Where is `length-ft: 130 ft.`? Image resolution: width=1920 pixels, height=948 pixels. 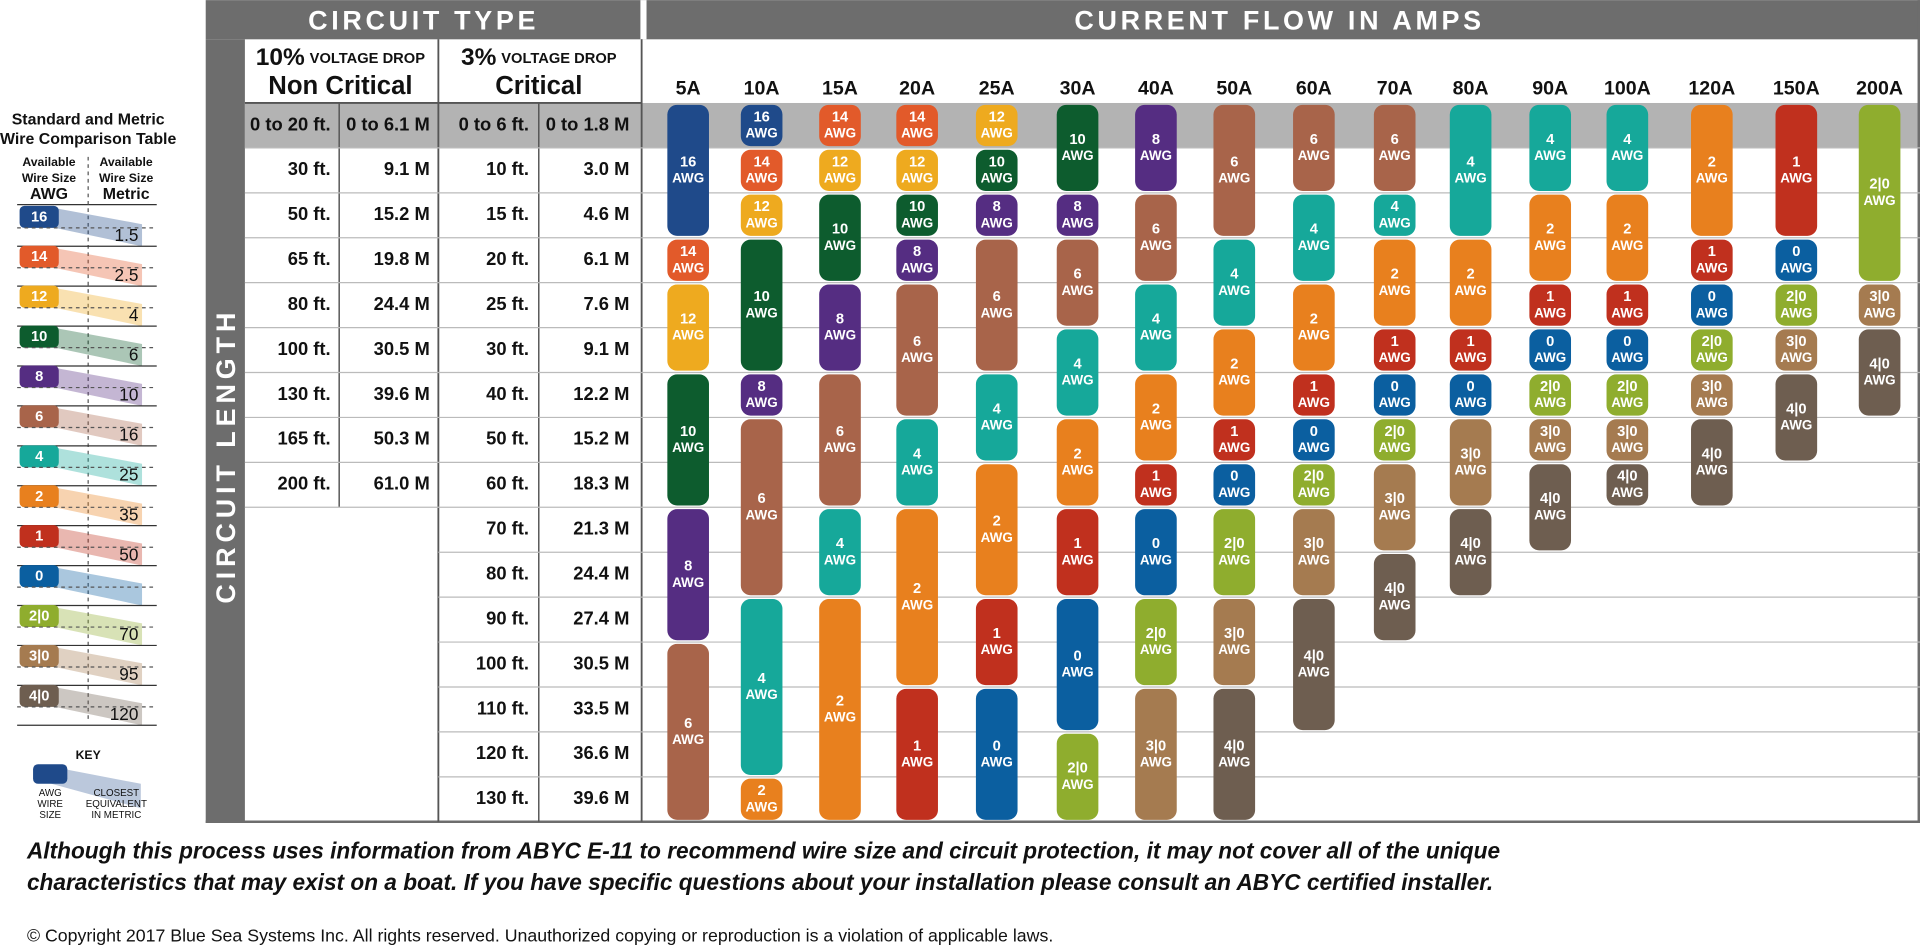 length-ft: 130 ft. is located at coordinates (304, 393).